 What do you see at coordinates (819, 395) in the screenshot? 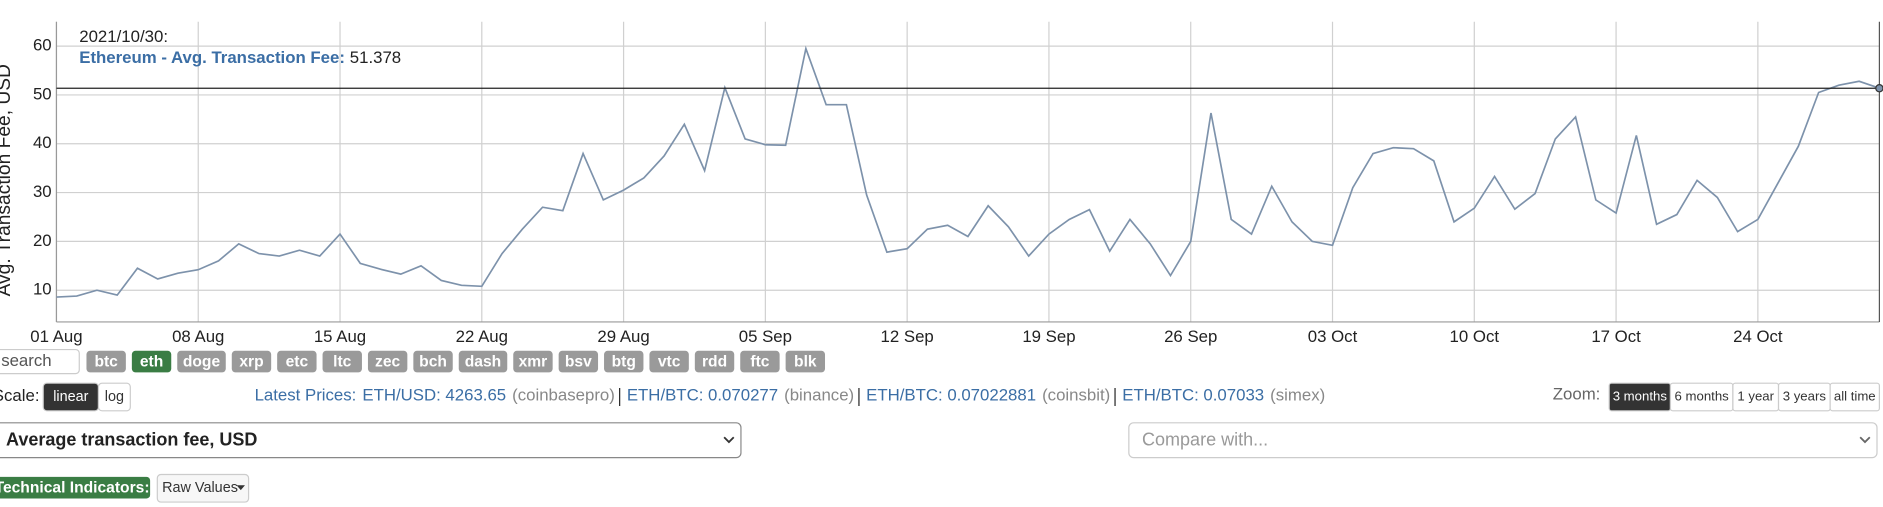
I see `price-exchange: (binance)` at bounding box center [819, 395].